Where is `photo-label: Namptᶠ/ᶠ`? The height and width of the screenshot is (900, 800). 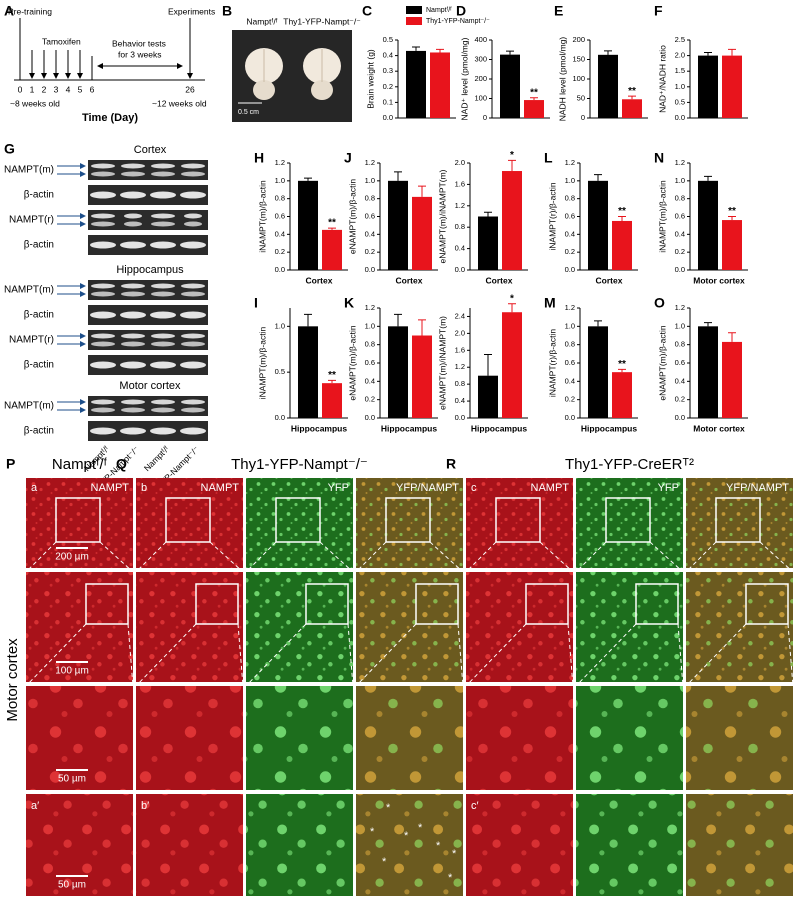
photo-label: Namptᶠ/ᶠ is located at coordinates (261, 21).